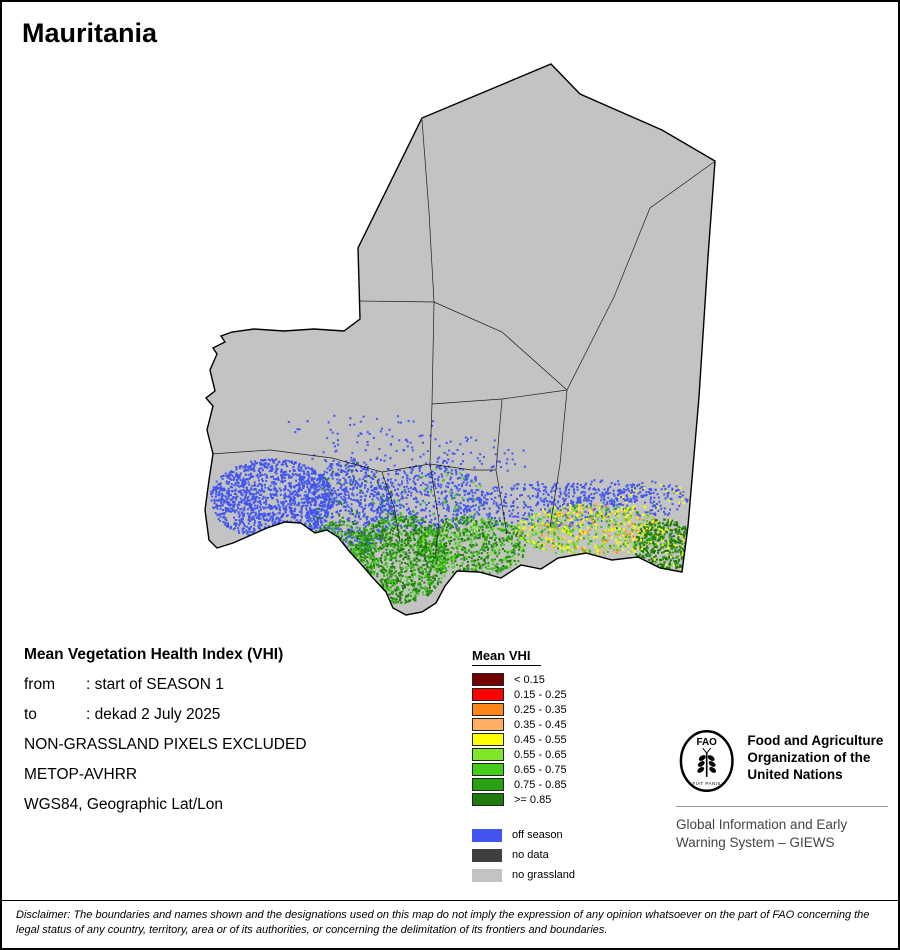  I want to click on meta-line-from: from : start of SEASON 1, so click(165, 685).